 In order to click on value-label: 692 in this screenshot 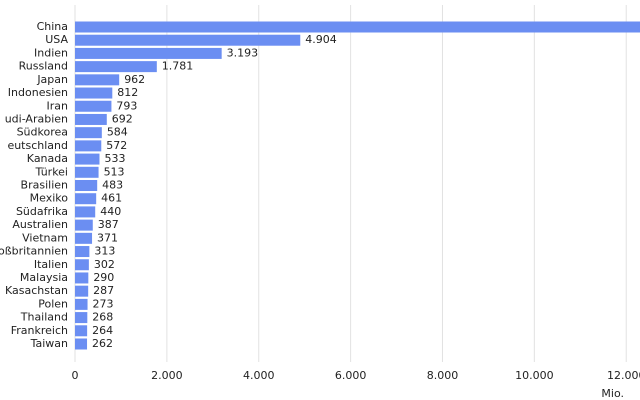, I will do `click(122, 118)`.